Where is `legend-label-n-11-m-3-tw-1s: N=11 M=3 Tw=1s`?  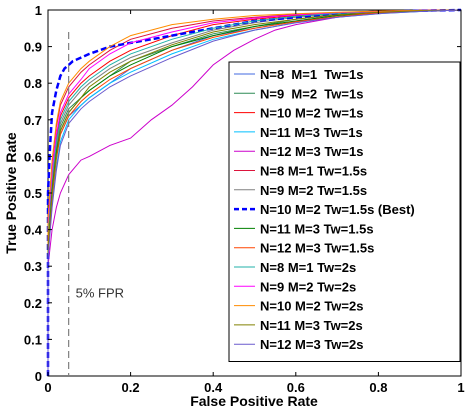 legend-label-n-11-m-3-tw-1s: N=11 M=3 Tw=1s is located at coordinates (311, 132).